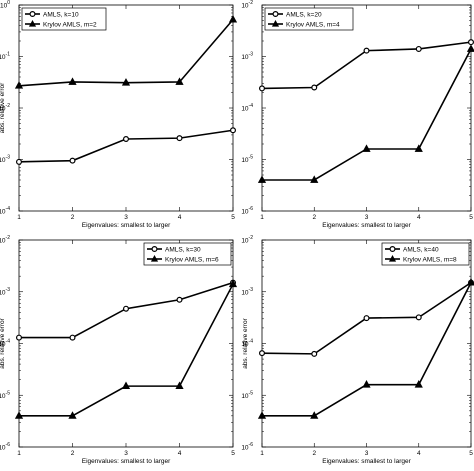  Describe the element at coordinates (8, 3) in the screenshot. I see `y-tick-exponent: 0` at that location.